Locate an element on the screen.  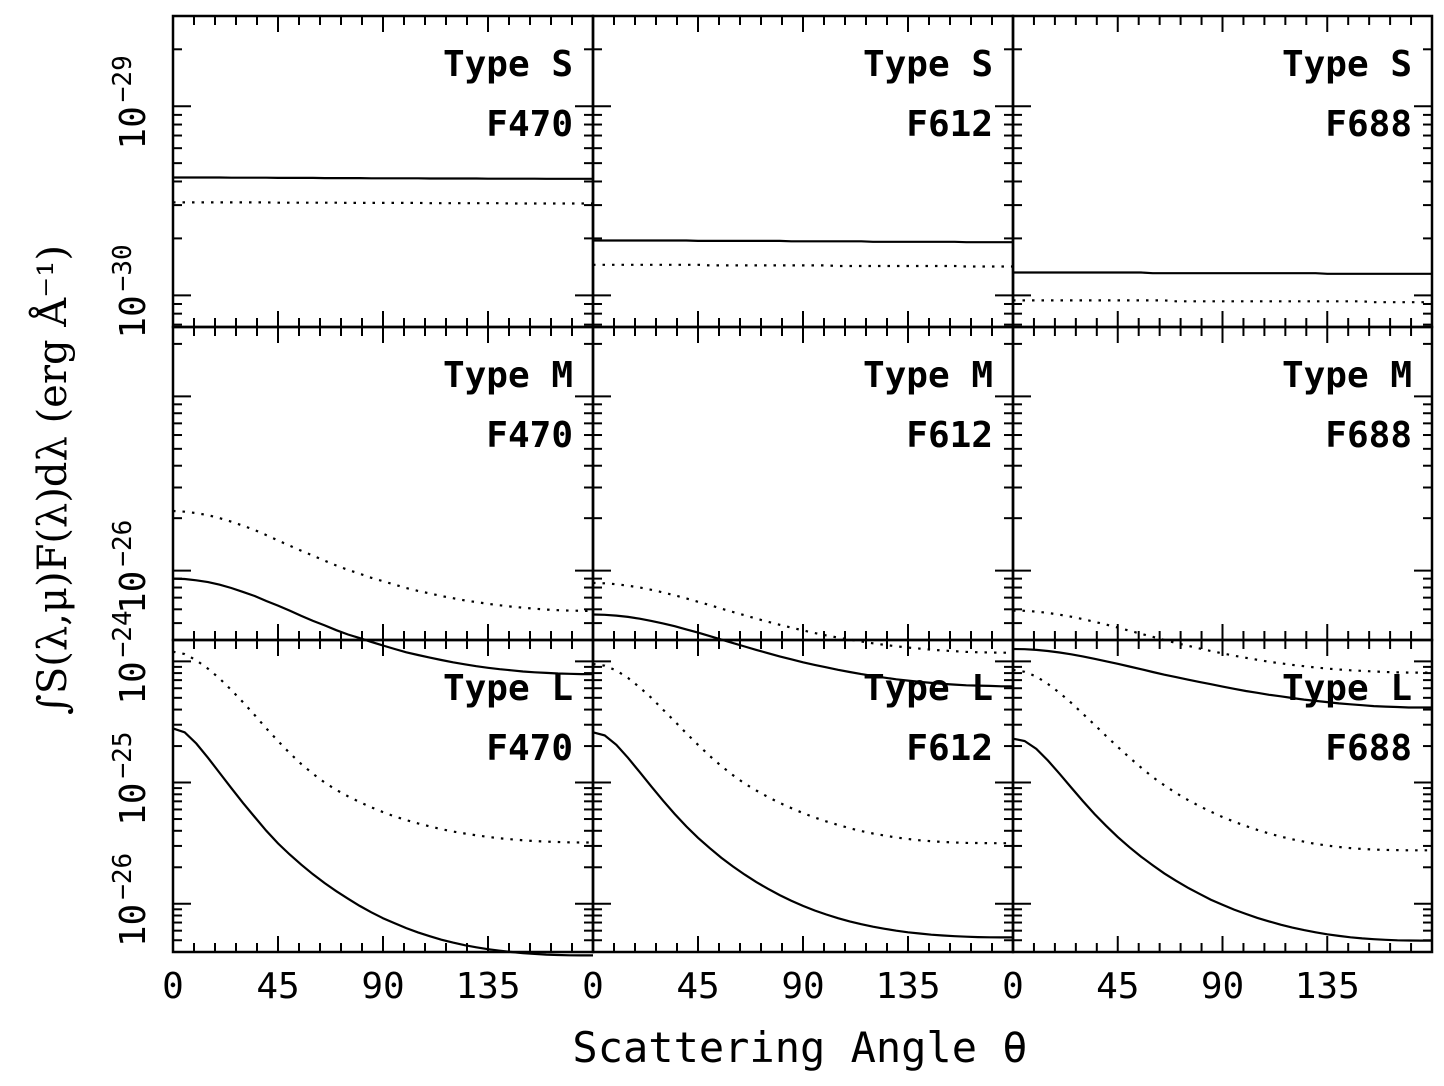
y-tick-label: 10−30 is located at coordinates (131, 291).